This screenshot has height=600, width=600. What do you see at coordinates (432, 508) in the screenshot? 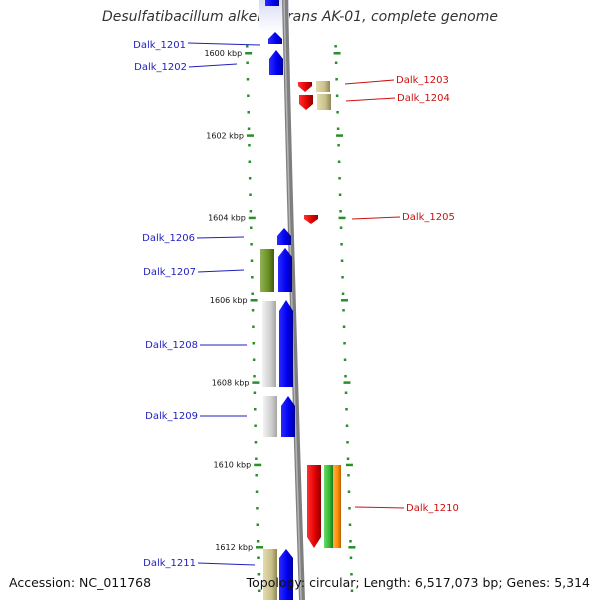
I see `gene-label: Dalk_1210` at bounding box center [432, 508].